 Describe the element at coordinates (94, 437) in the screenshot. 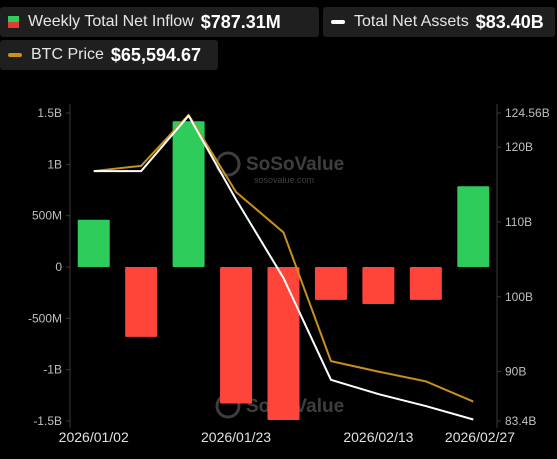

I see `x-tick-label: 2026/01/02` at that location.